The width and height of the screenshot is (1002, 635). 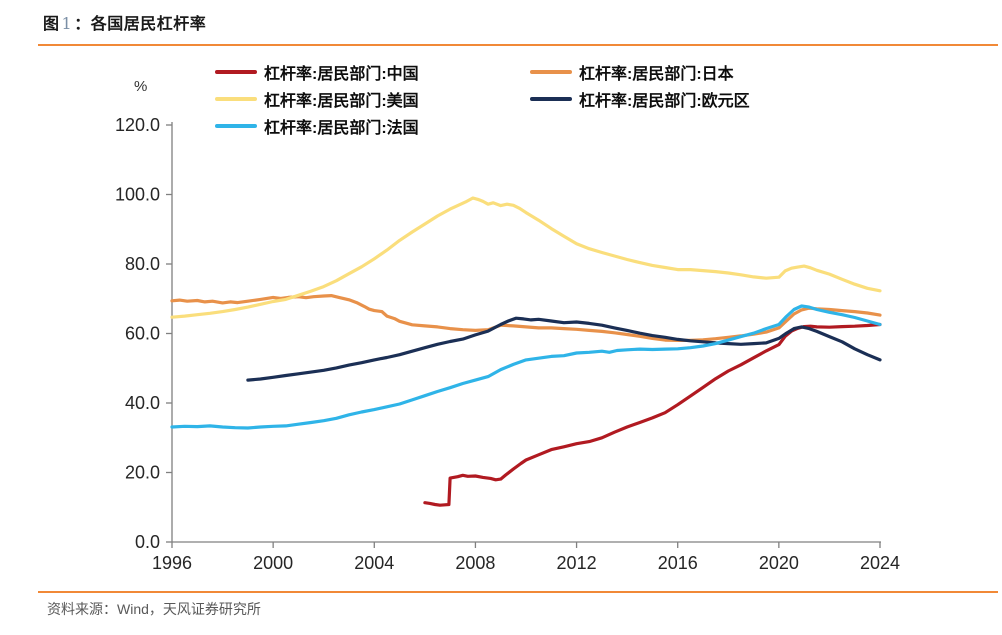 I want to click on x-axis-tick-label: 2016, so click(x=678, y=563).